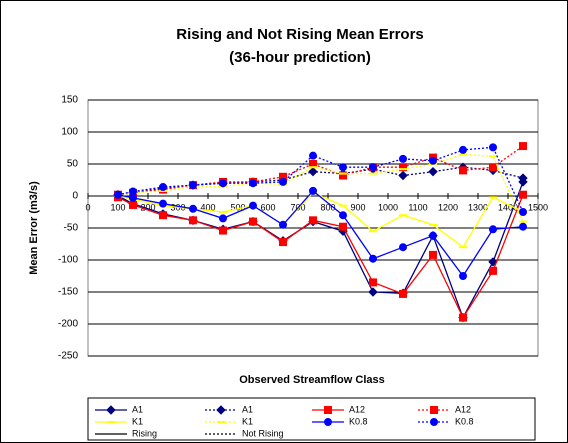 The image size is (568, 443). I want to click on x-tick-label: 100, so click(117, 207).